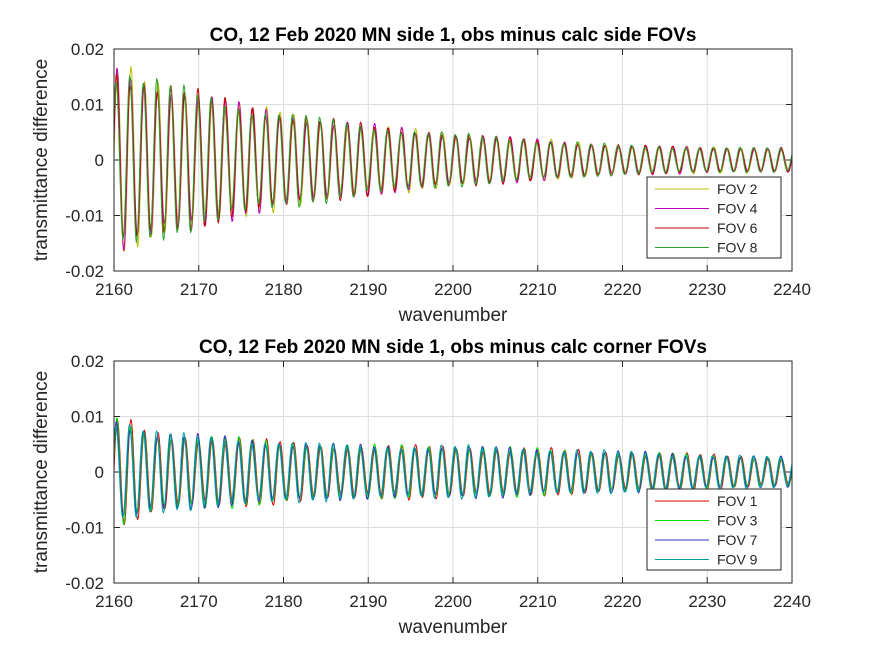  What do you see at coordinates (737, 521) in the screenshot?
I see `legend-entry-fov-3: FOV 3` at bounding box center [737, 521].